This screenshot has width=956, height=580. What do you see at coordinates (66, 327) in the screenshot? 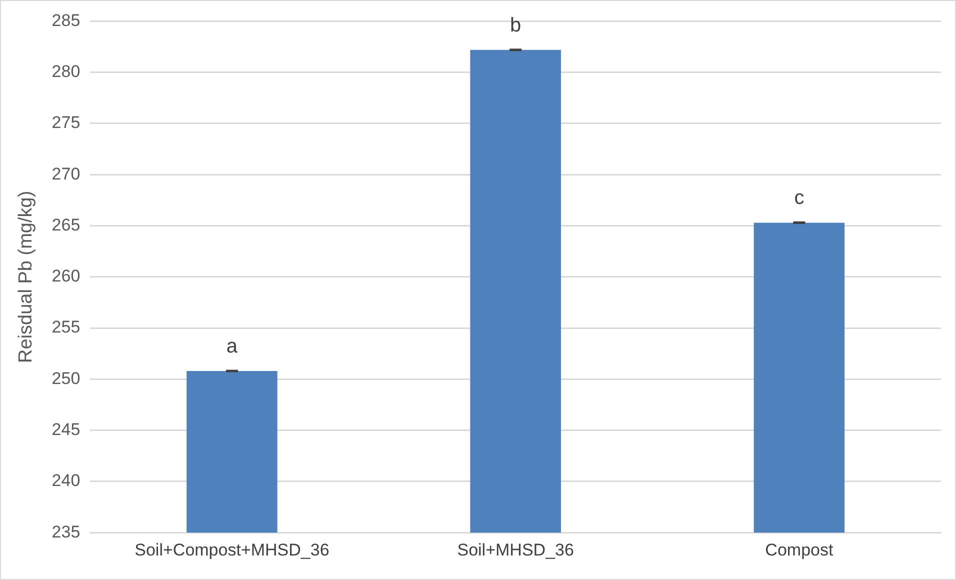
I see `y-tick-label: 255` at bounding box center [66, 327].